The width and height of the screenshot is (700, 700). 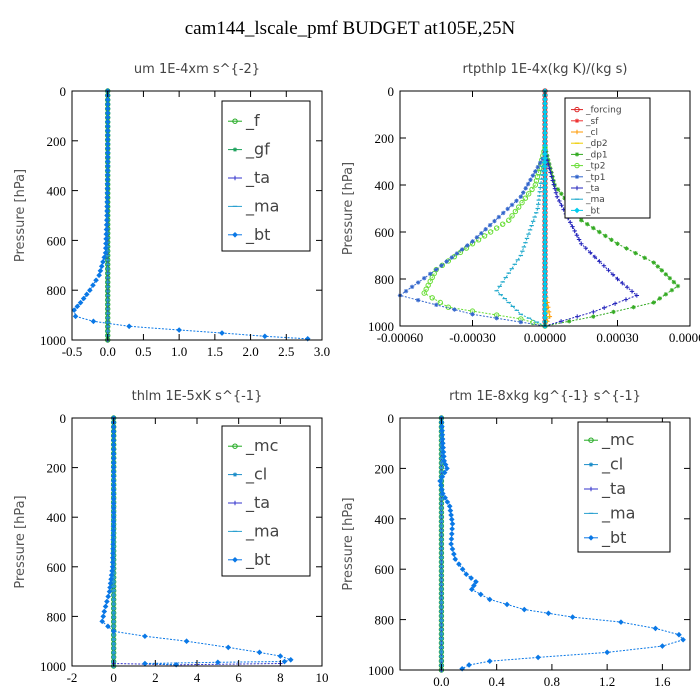 What do you see at coordinates (262, 206) in the screenshot?
I see `legend-label: _ma` at bounding box center [262, 206].